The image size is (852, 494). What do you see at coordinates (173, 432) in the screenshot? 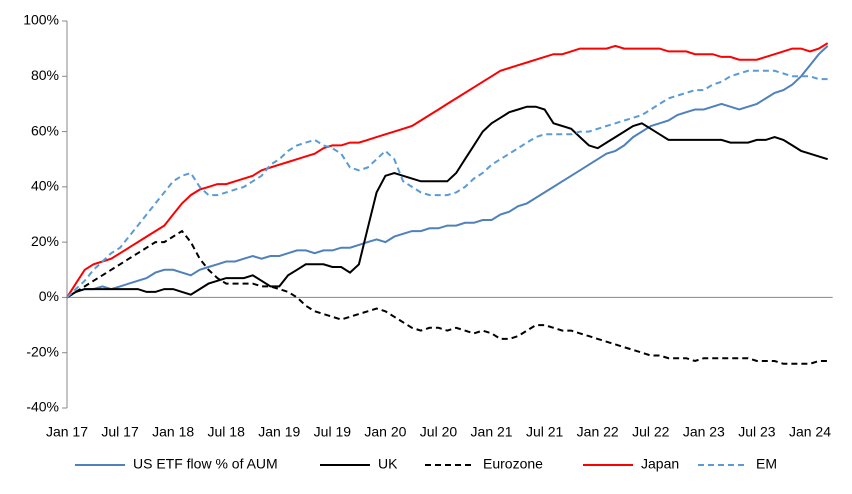
I see `x-tick-label: Jan 18` at bounding box center [173, 432].